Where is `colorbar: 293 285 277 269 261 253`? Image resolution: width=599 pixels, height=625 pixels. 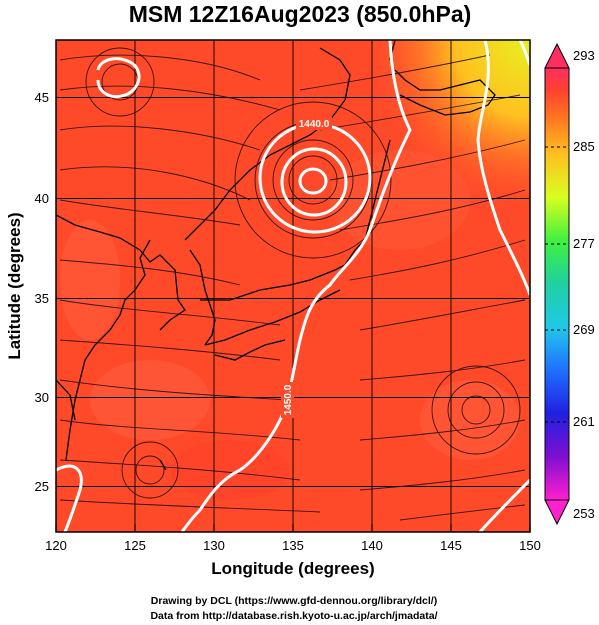 colorbar: 293 285 277 269 261 253 is located at coordinates (569, 284).